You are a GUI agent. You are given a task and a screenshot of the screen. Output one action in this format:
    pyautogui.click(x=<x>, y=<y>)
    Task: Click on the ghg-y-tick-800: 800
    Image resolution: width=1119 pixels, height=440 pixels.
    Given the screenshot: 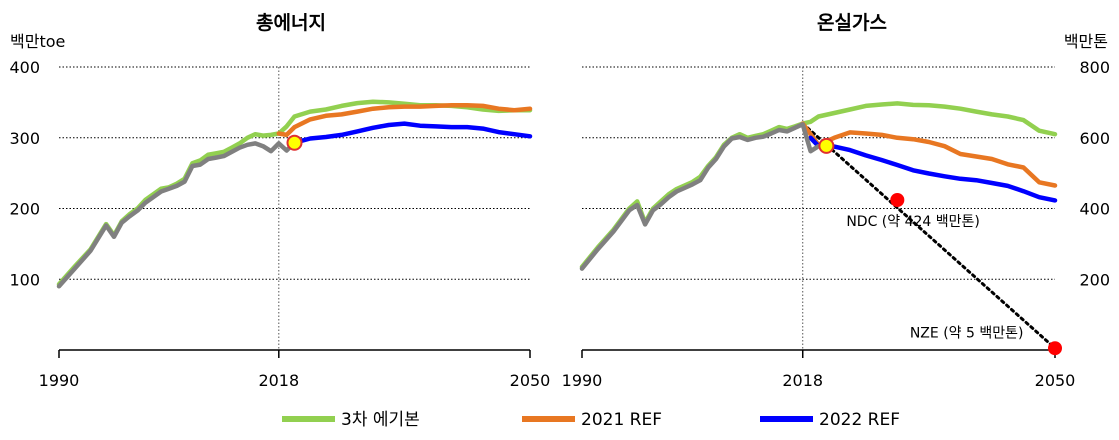 What is the action you would take?
    pyautogui.click(x=1094, y=67)
    